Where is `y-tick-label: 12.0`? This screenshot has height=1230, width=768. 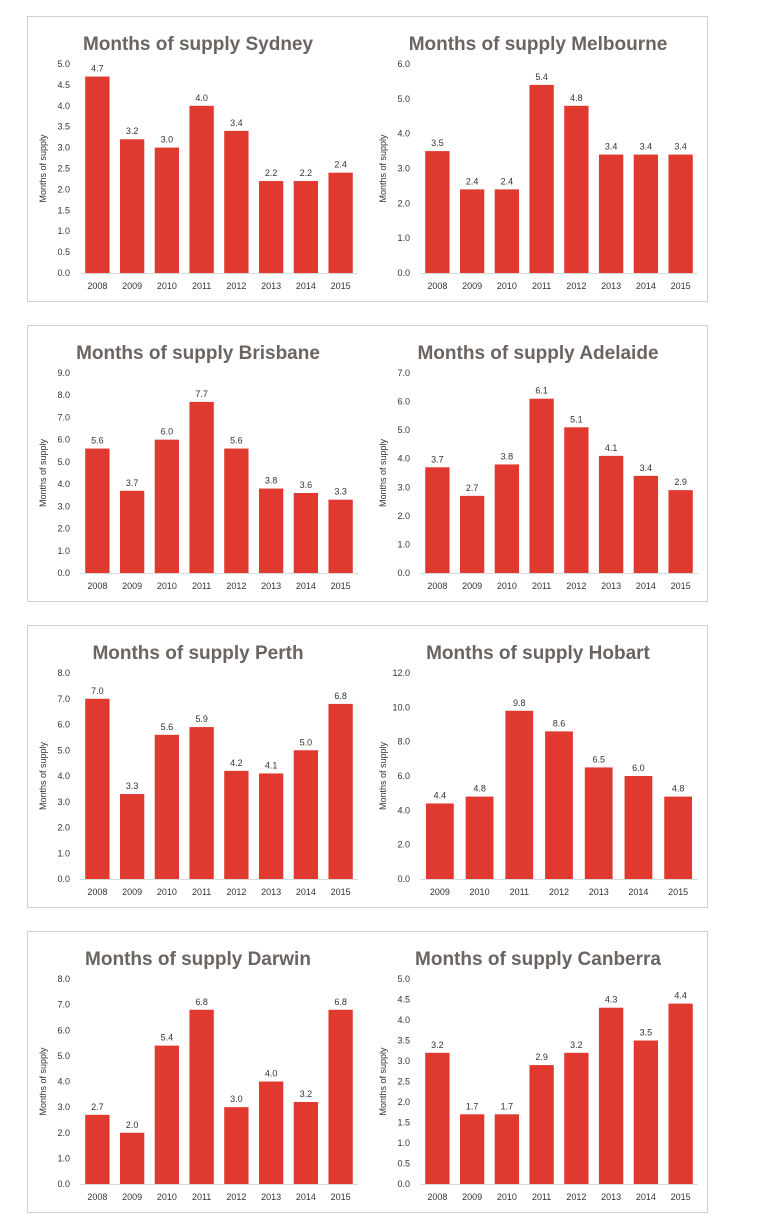 y-tick-label: 12.0 is located at coordinates (401, 673).